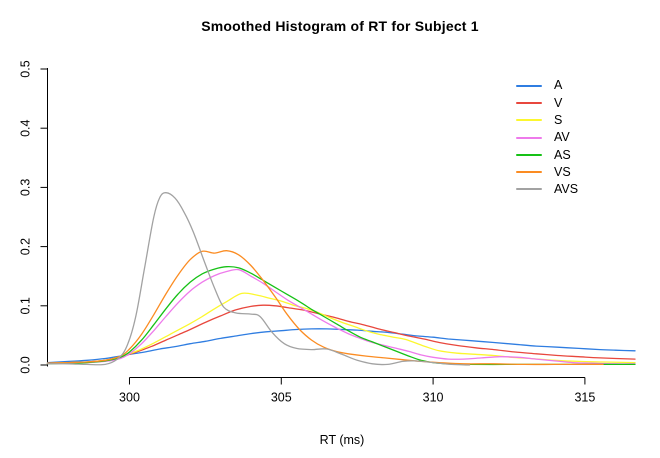  I want to click on series-line-A, so click(341, 346).